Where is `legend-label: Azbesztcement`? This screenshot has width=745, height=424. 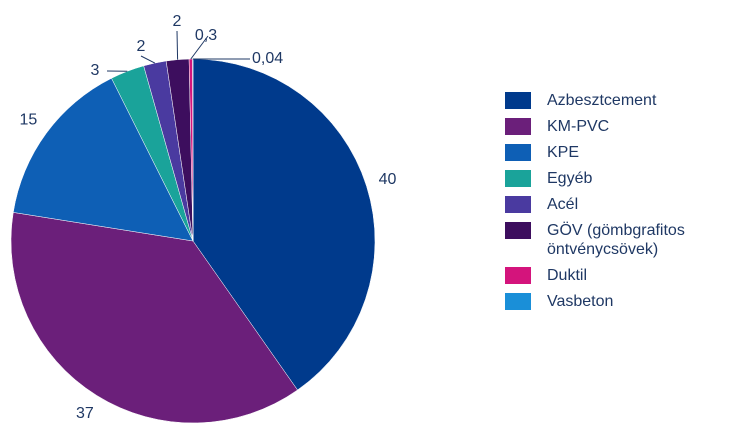 legend-label: Azbesztcement is located at coordinates (602, 100).